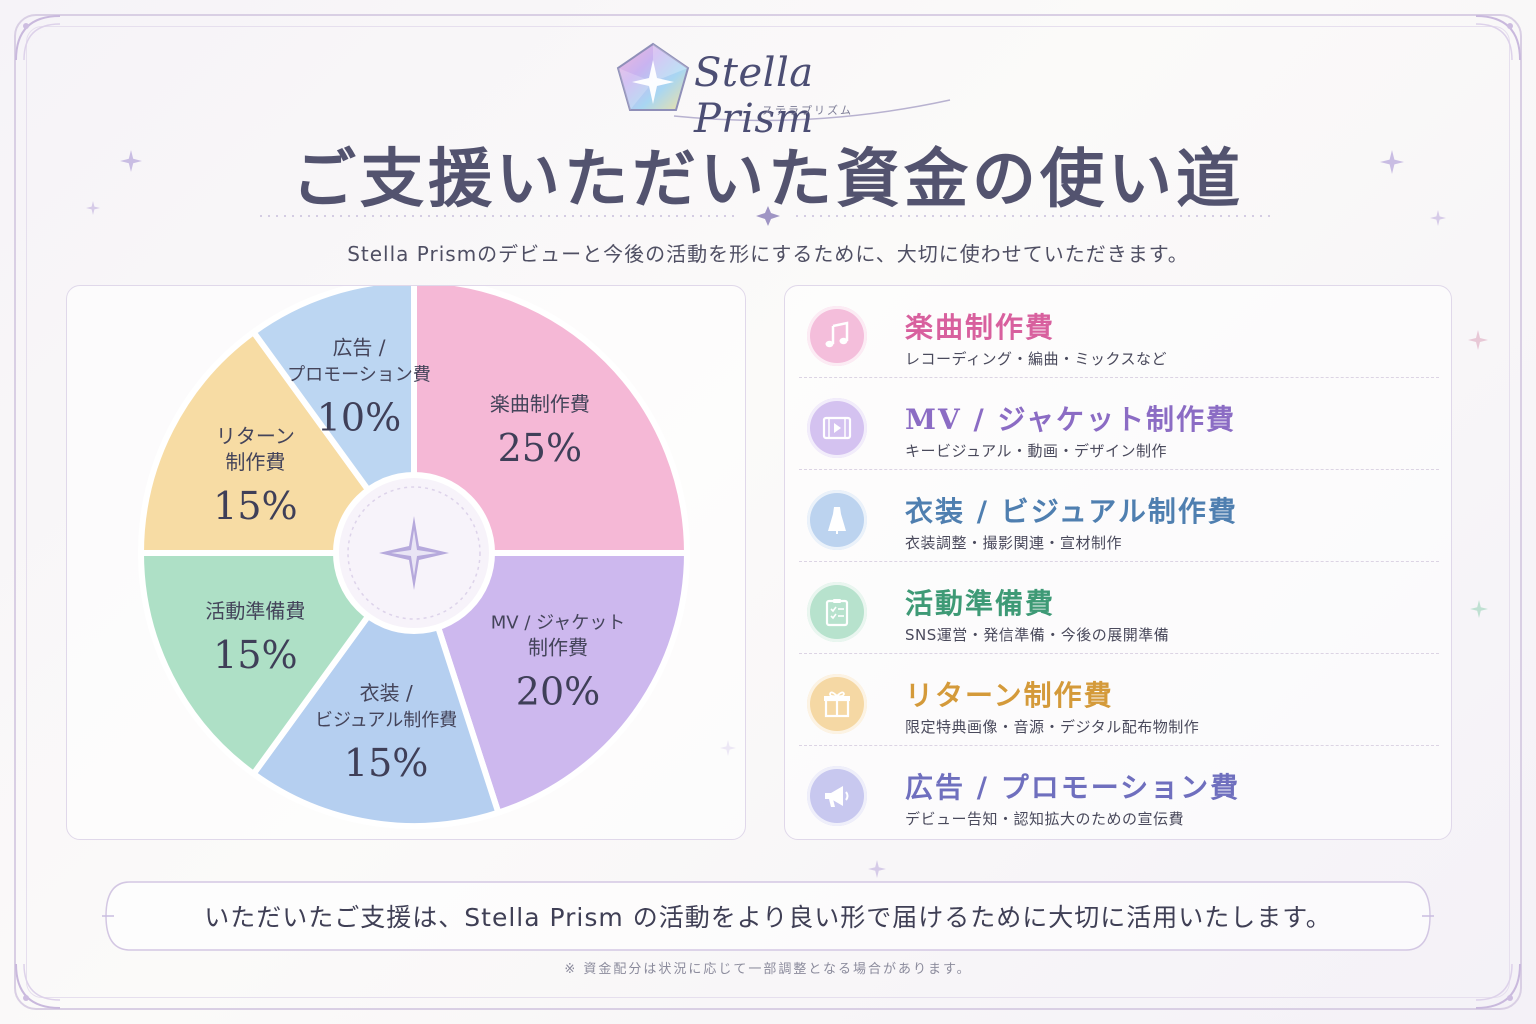 This screenshot has width=1536, height=1024. Describe the element at coordinates (1014, 543) in the screenshot. I see `item-desc: 衣装調整・撮影関連・宣材制作` at that location.